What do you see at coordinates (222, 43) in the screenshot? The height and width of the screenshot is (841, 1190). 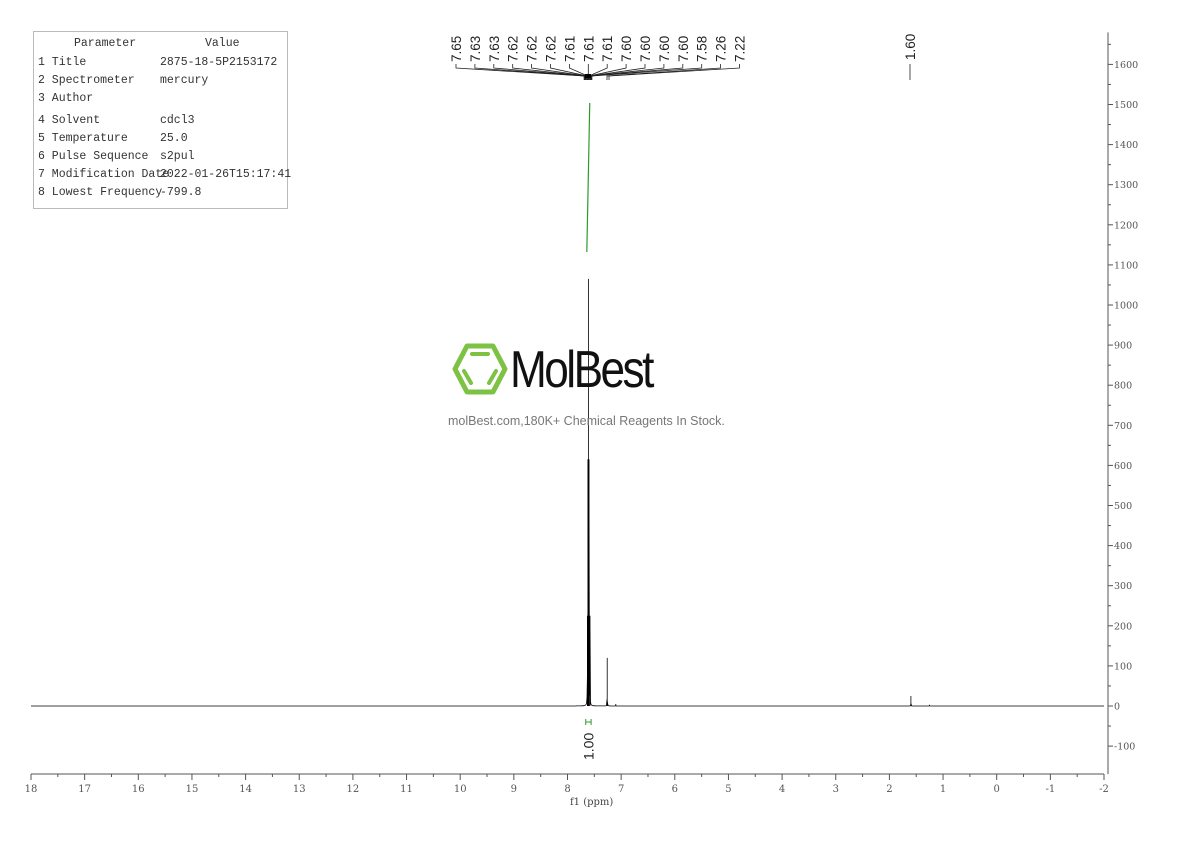 I see `parameter-header-value: Value` at bounding box center [222, 43].